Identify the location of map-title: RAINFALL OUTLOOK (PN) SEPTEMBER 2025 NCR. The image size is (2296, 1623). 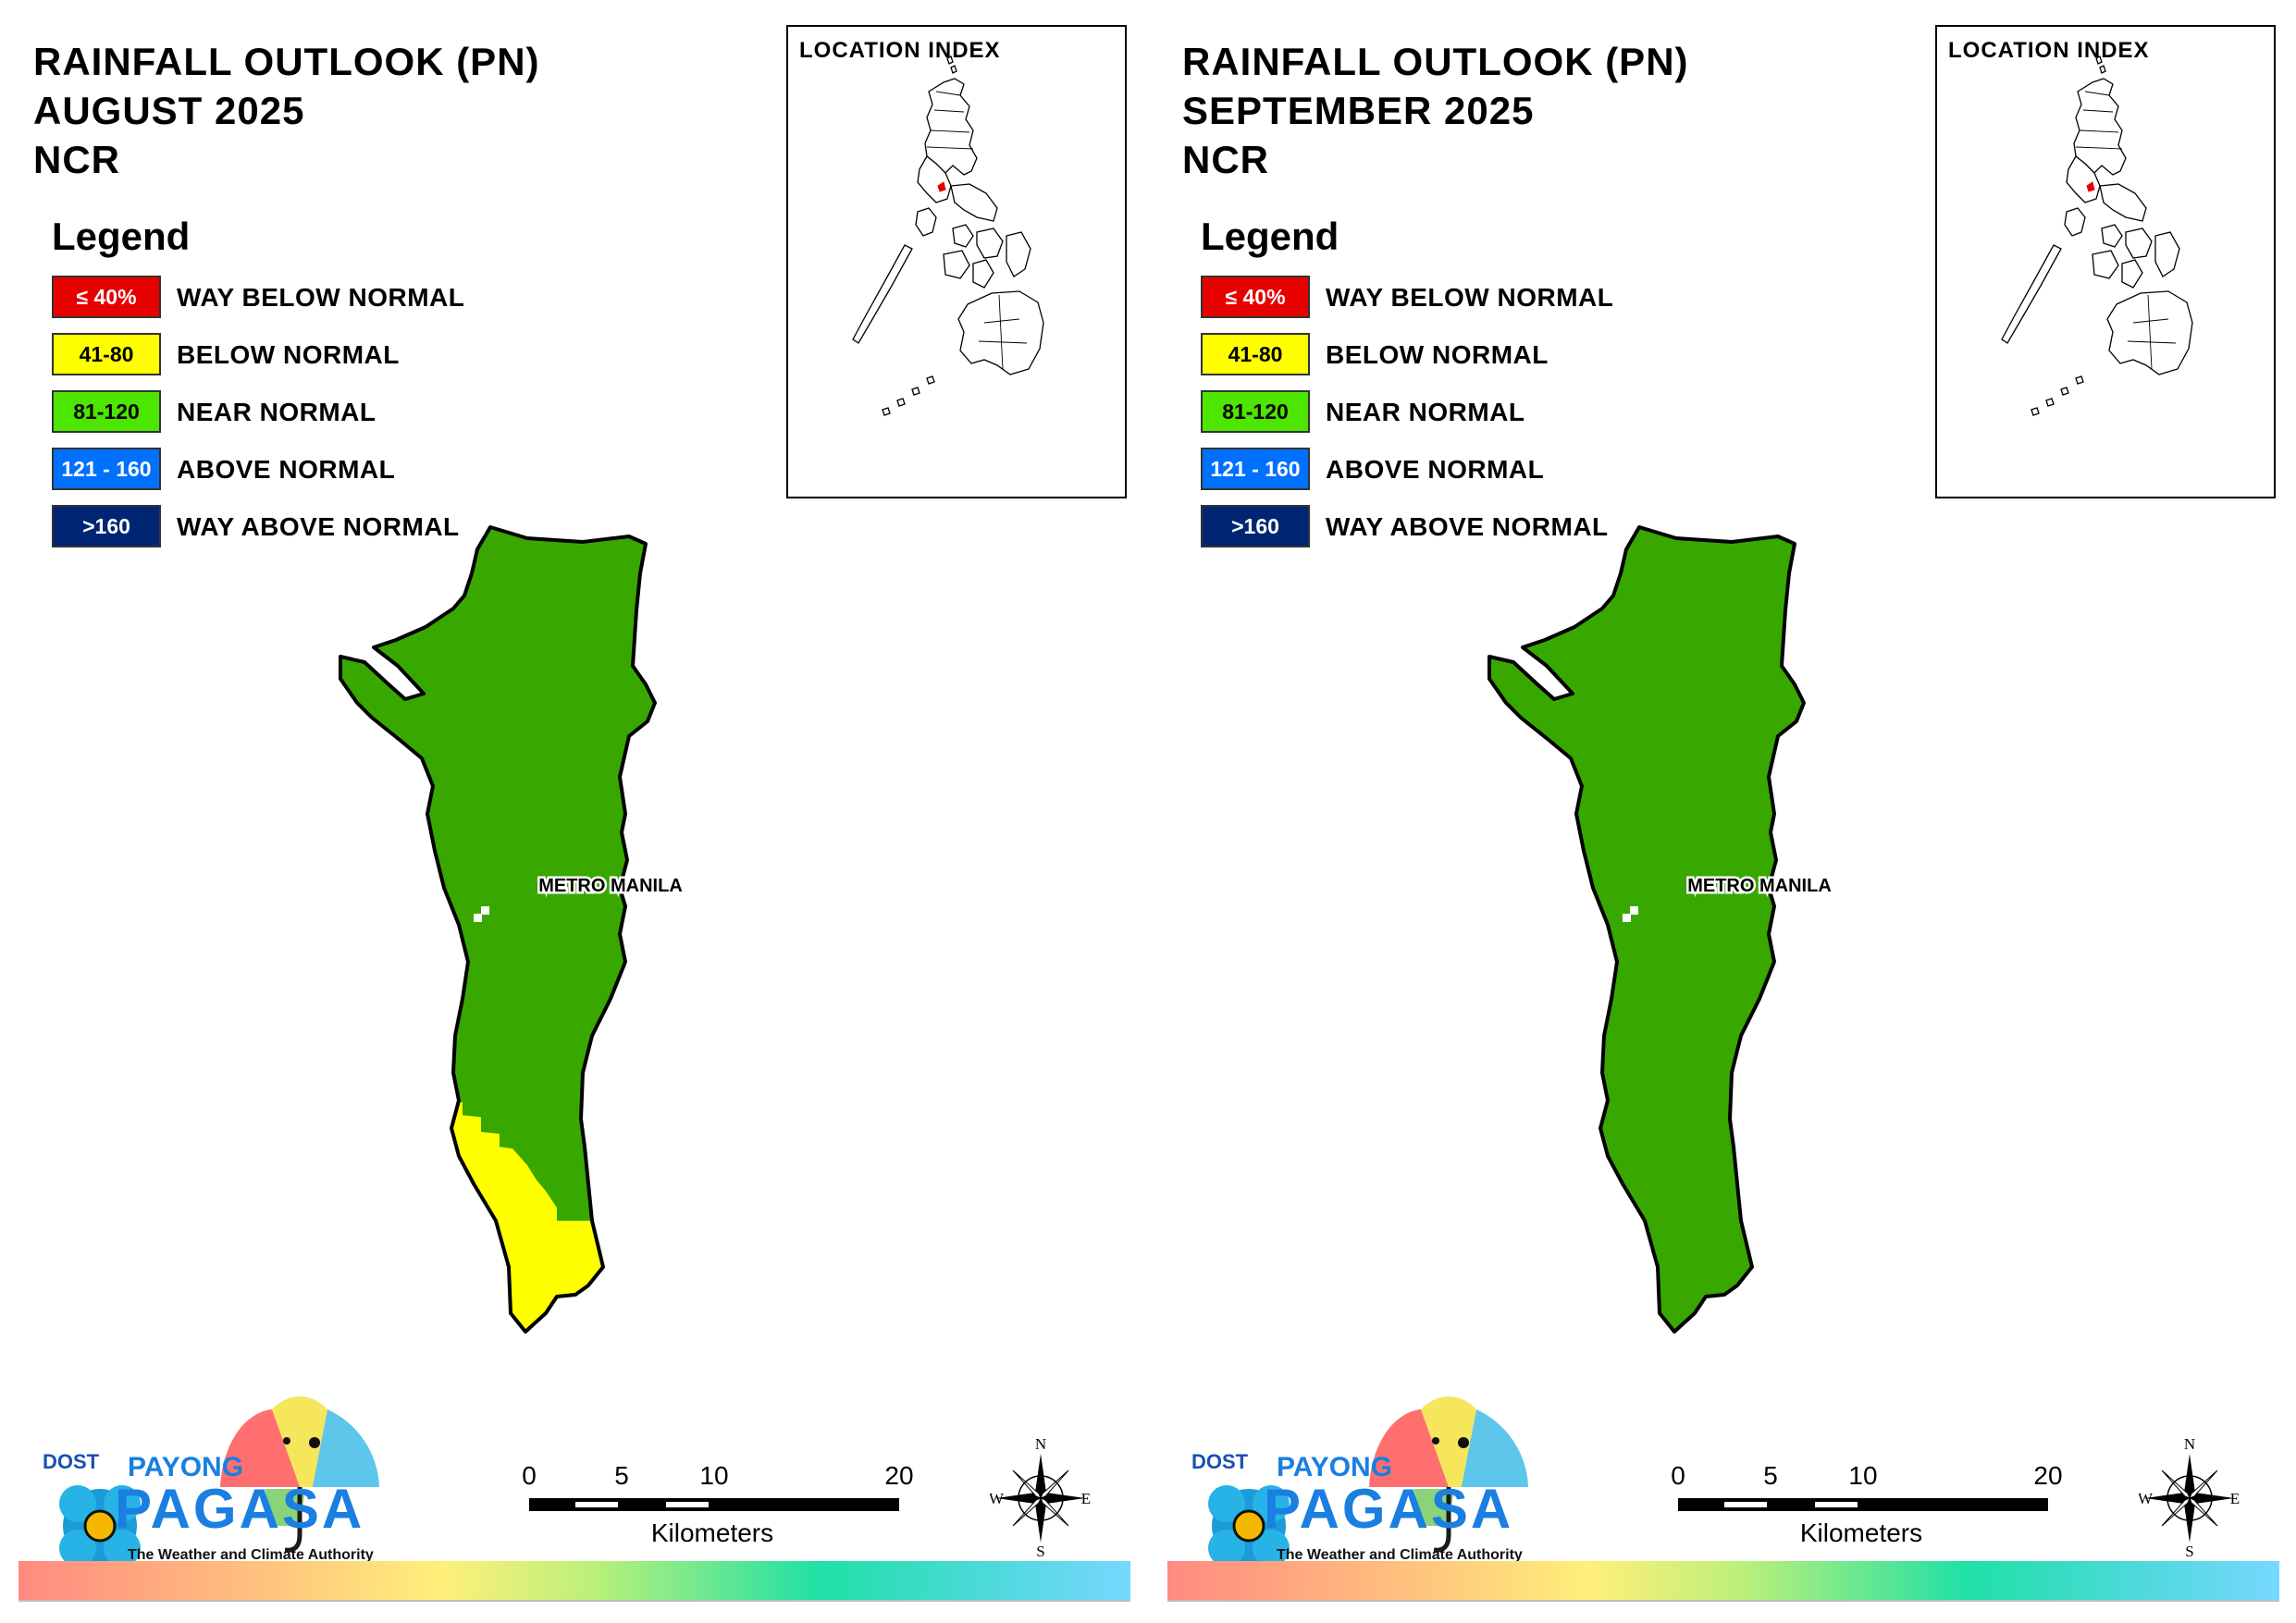
(1435, 110).